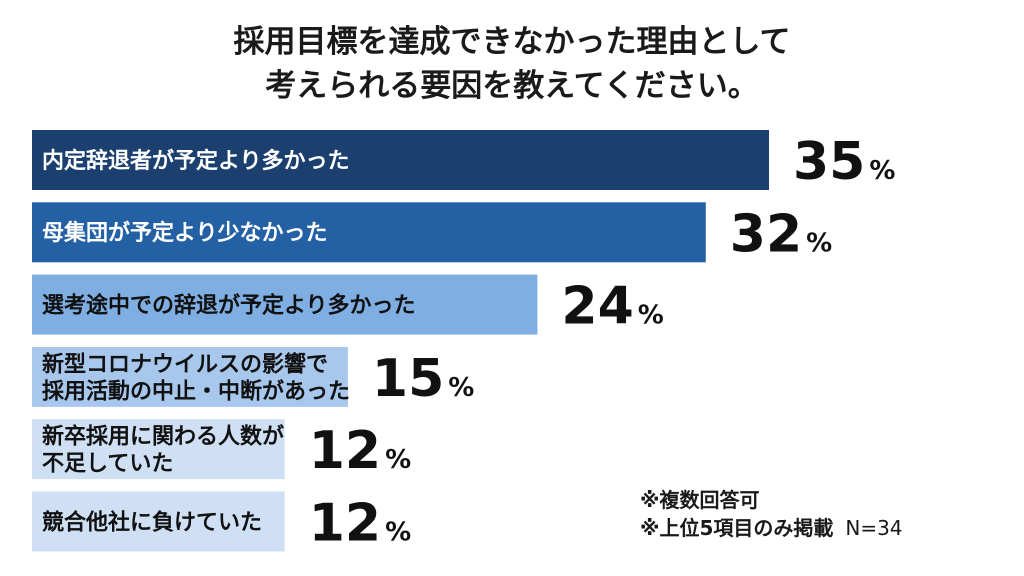 Image resolution: width=1024 pixels, height=576 pixels. I want to click on value-label-6: 12%, so click(360, 524).